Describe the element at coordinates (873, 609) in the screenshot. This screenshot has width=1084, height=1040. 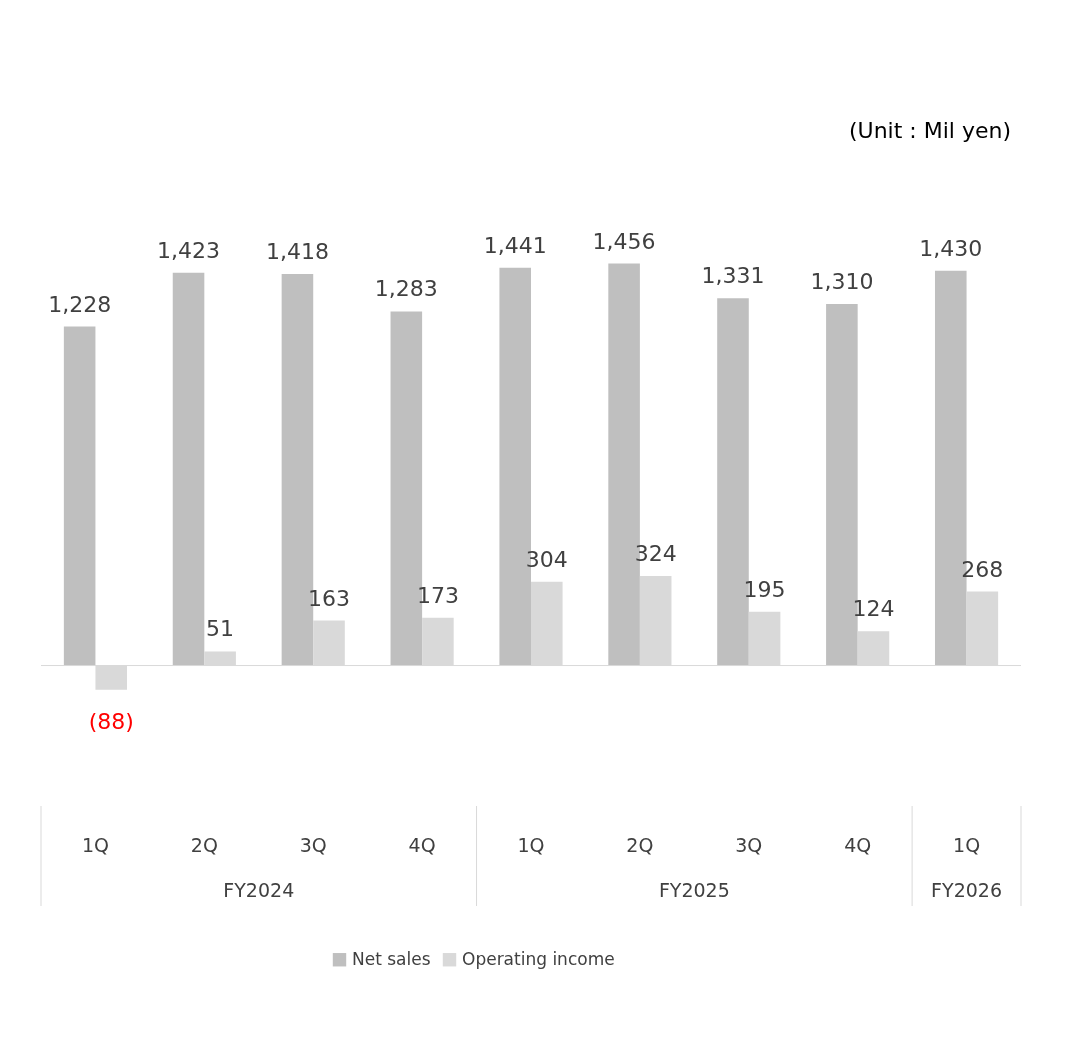
I see `data-label: 124` at that location.